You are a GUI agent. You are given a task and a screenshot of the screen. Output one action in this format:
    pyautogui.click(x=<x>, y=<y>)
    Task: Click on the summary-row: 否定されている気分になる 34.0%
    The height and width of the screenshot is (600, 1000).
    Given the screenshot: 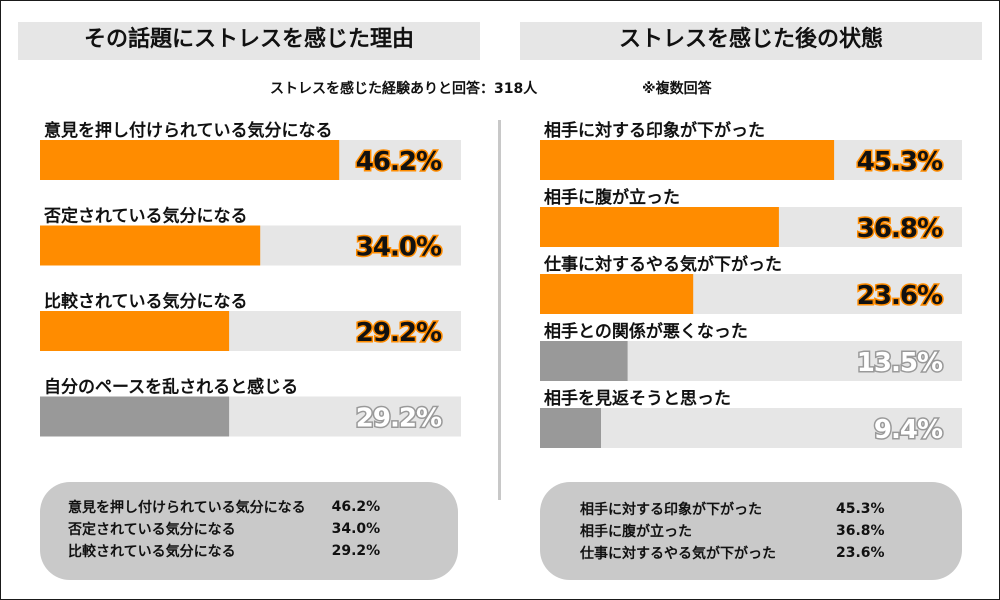 What is the action you would take?
    pyautogui.click(x=224, y=529)
    